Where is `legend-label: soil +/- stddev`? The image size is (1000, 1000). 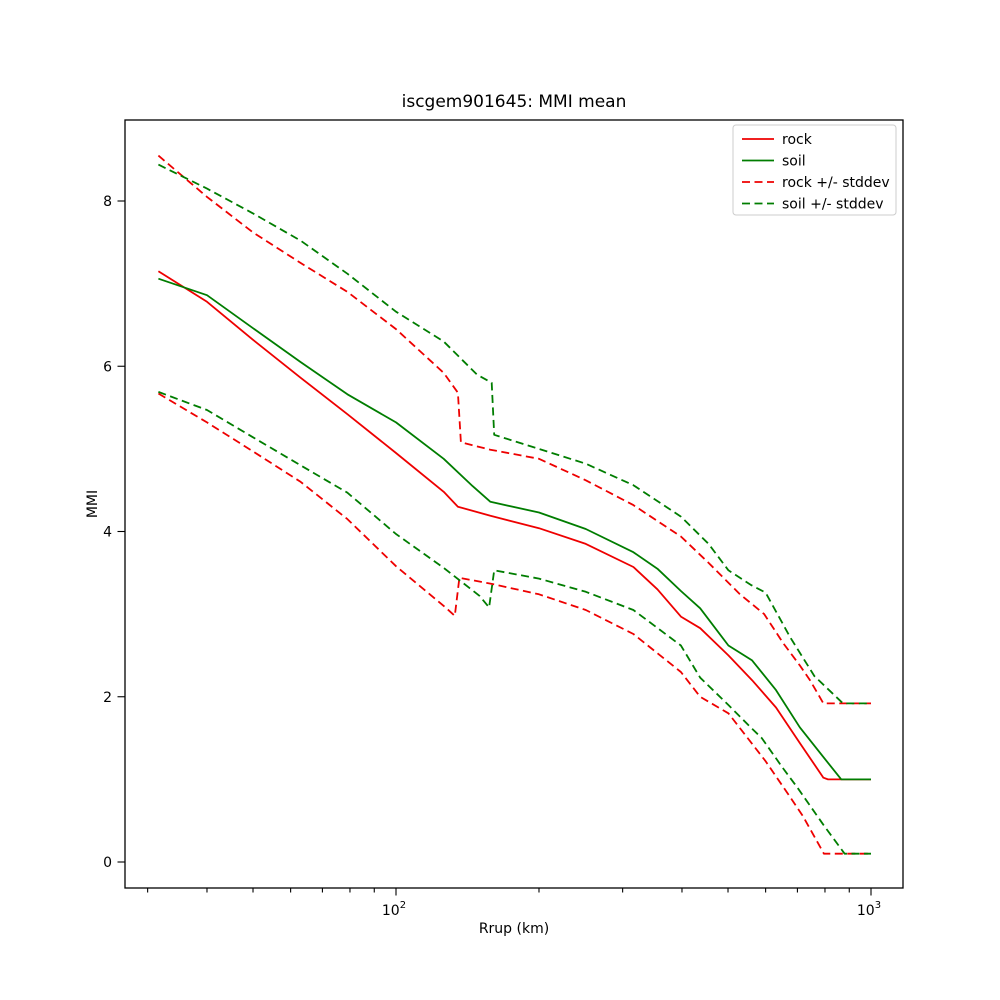
legend-label: soil +/- stddev is located at coordinates (833, 205).